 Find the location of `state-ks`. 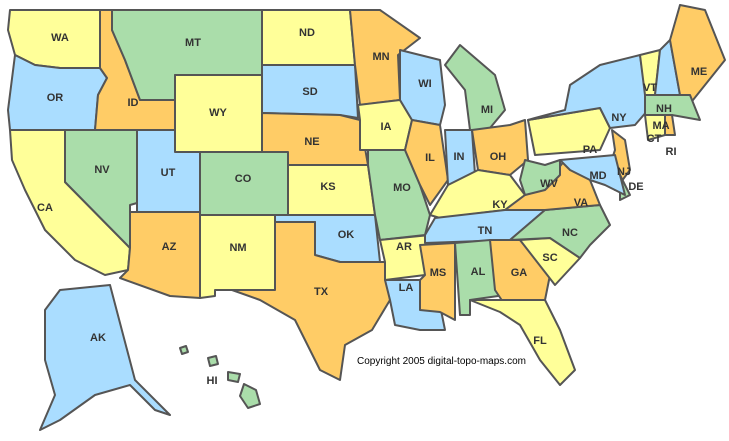

state-ks is located at coordinates (331, 190).